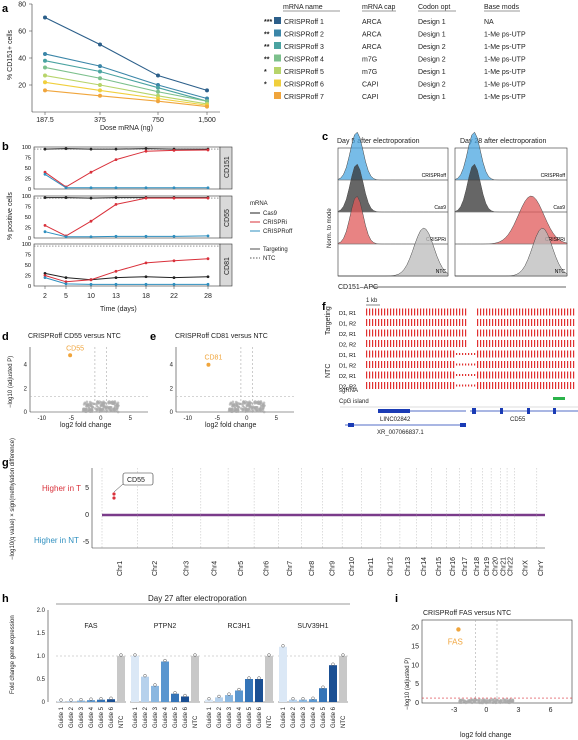 The image size is (578, 740). Describe the element at coordinates (74, 336) in the screenshot. I see `panel-d-title: CRISPRoff CD55 versus NTC` at that location.